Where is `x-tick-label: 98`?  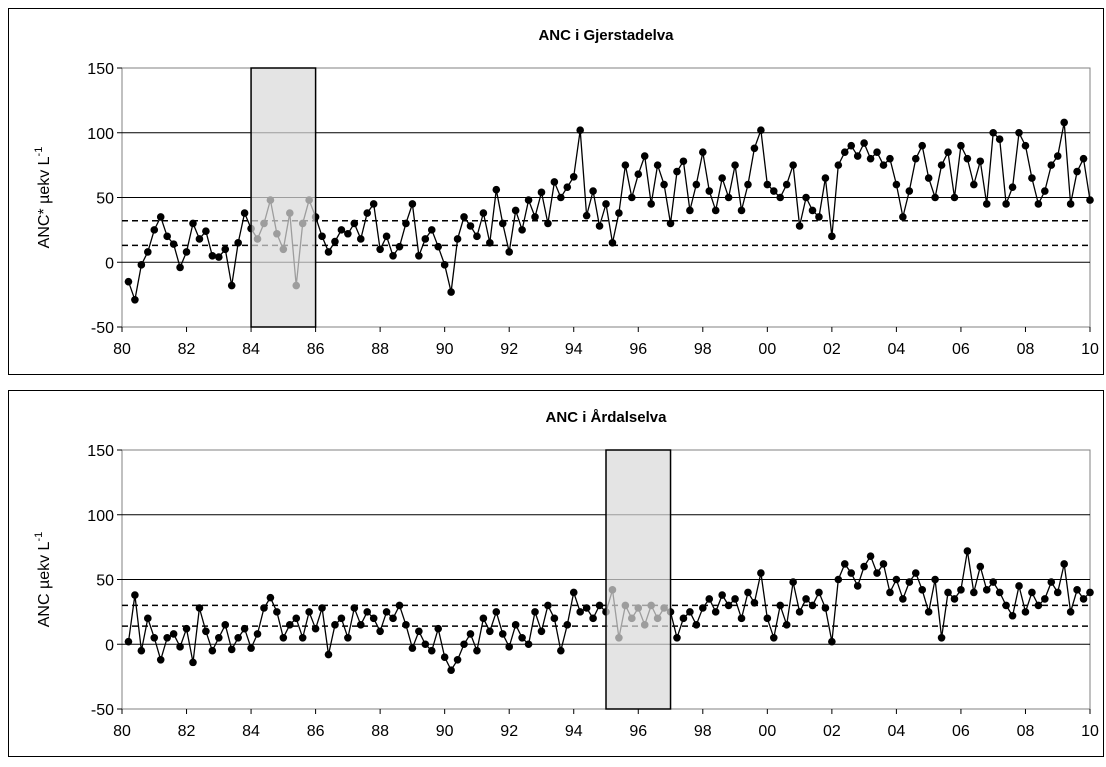
x-tick-label: 98 is located at coordinates (703, 349).